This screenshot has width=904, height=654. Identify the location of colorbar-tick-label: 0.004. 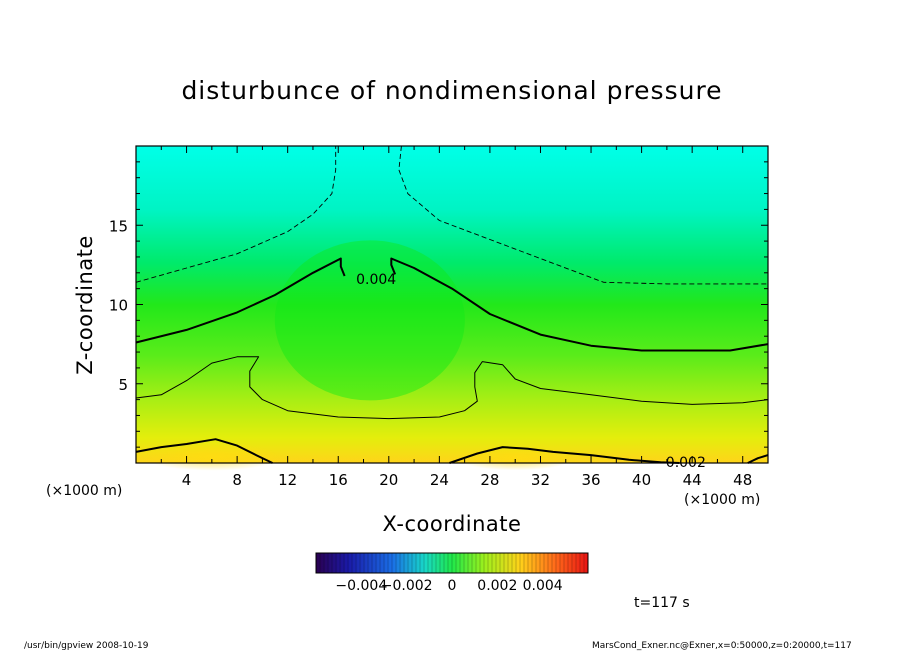
(543, 586).